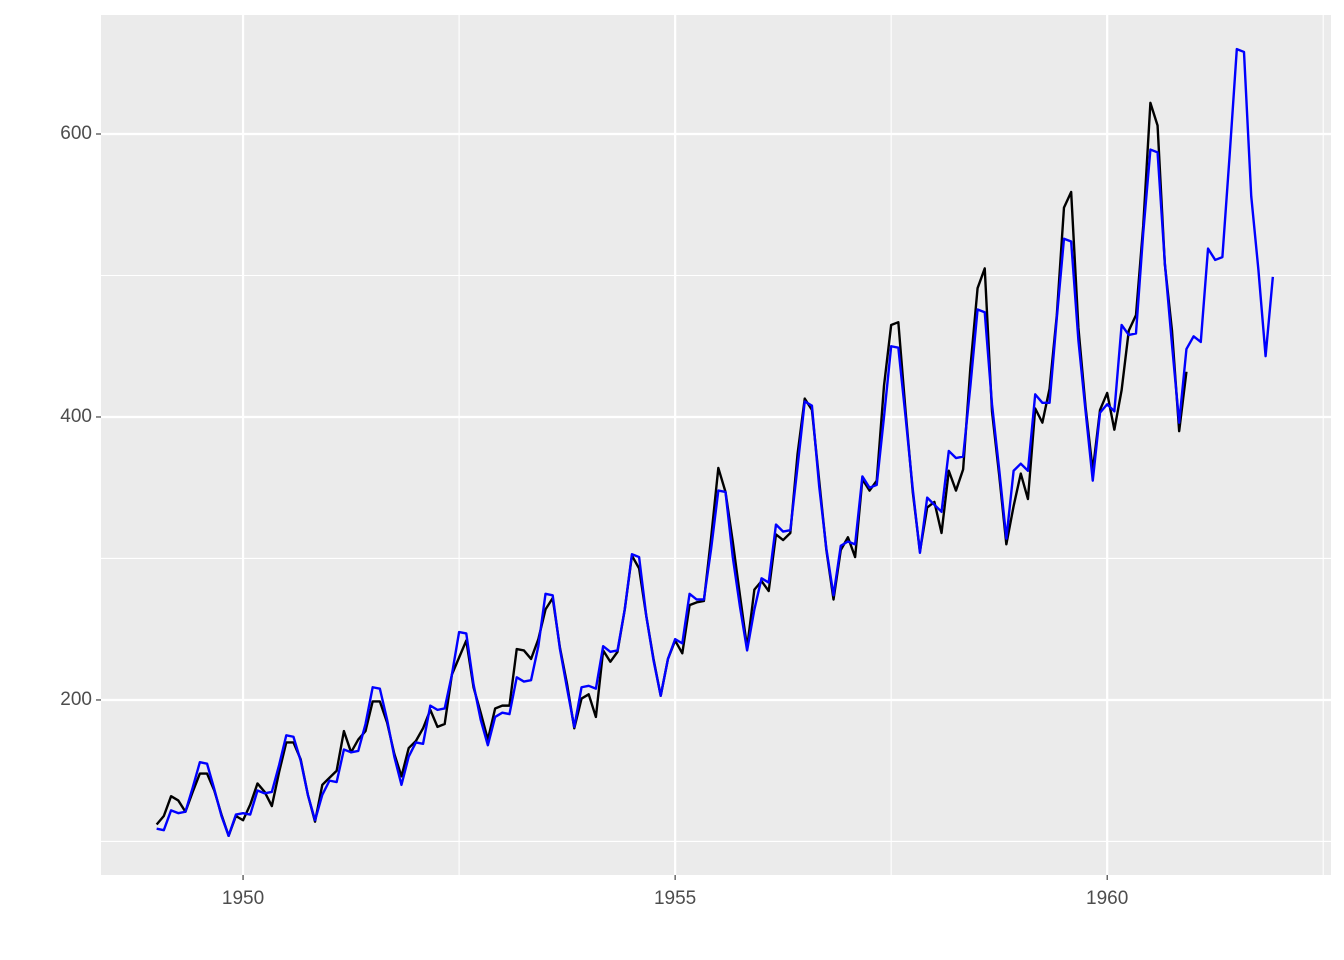  Describe the element at coordinates (76, 699) in the screenshot. I see `y-tick-label: 200` at that location.